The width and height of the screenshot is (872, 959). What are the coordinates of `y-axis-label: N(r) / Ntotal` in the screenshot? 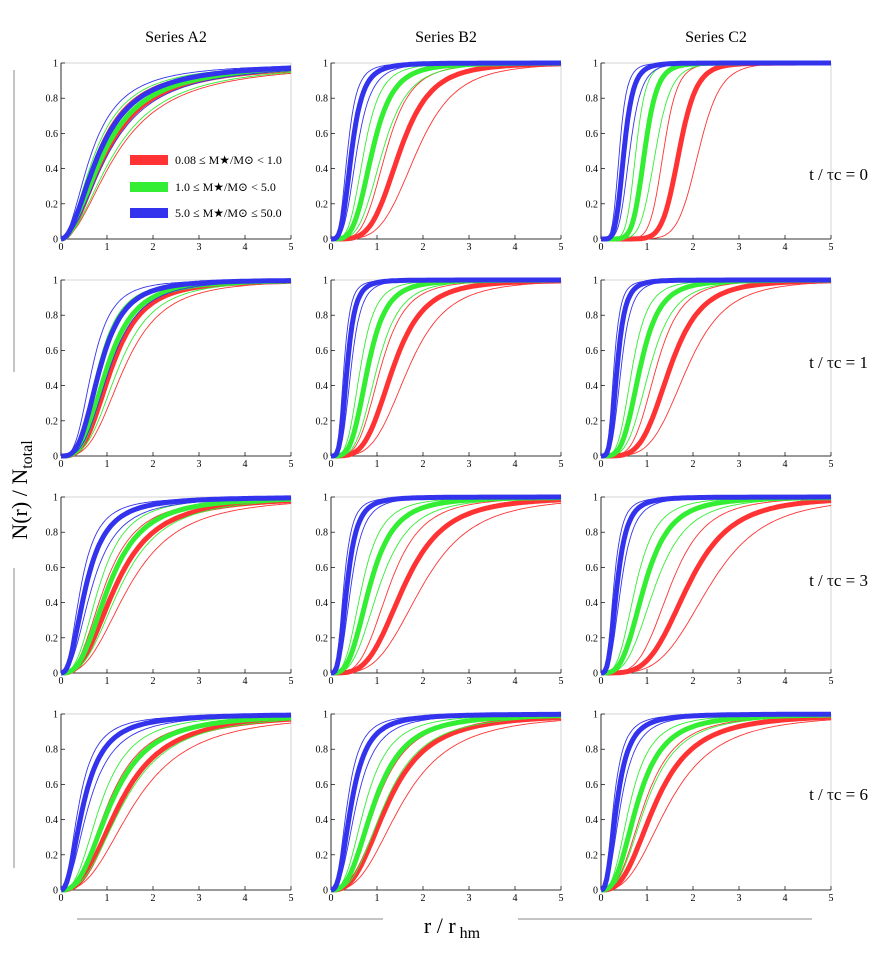 It's located at (21, 490).